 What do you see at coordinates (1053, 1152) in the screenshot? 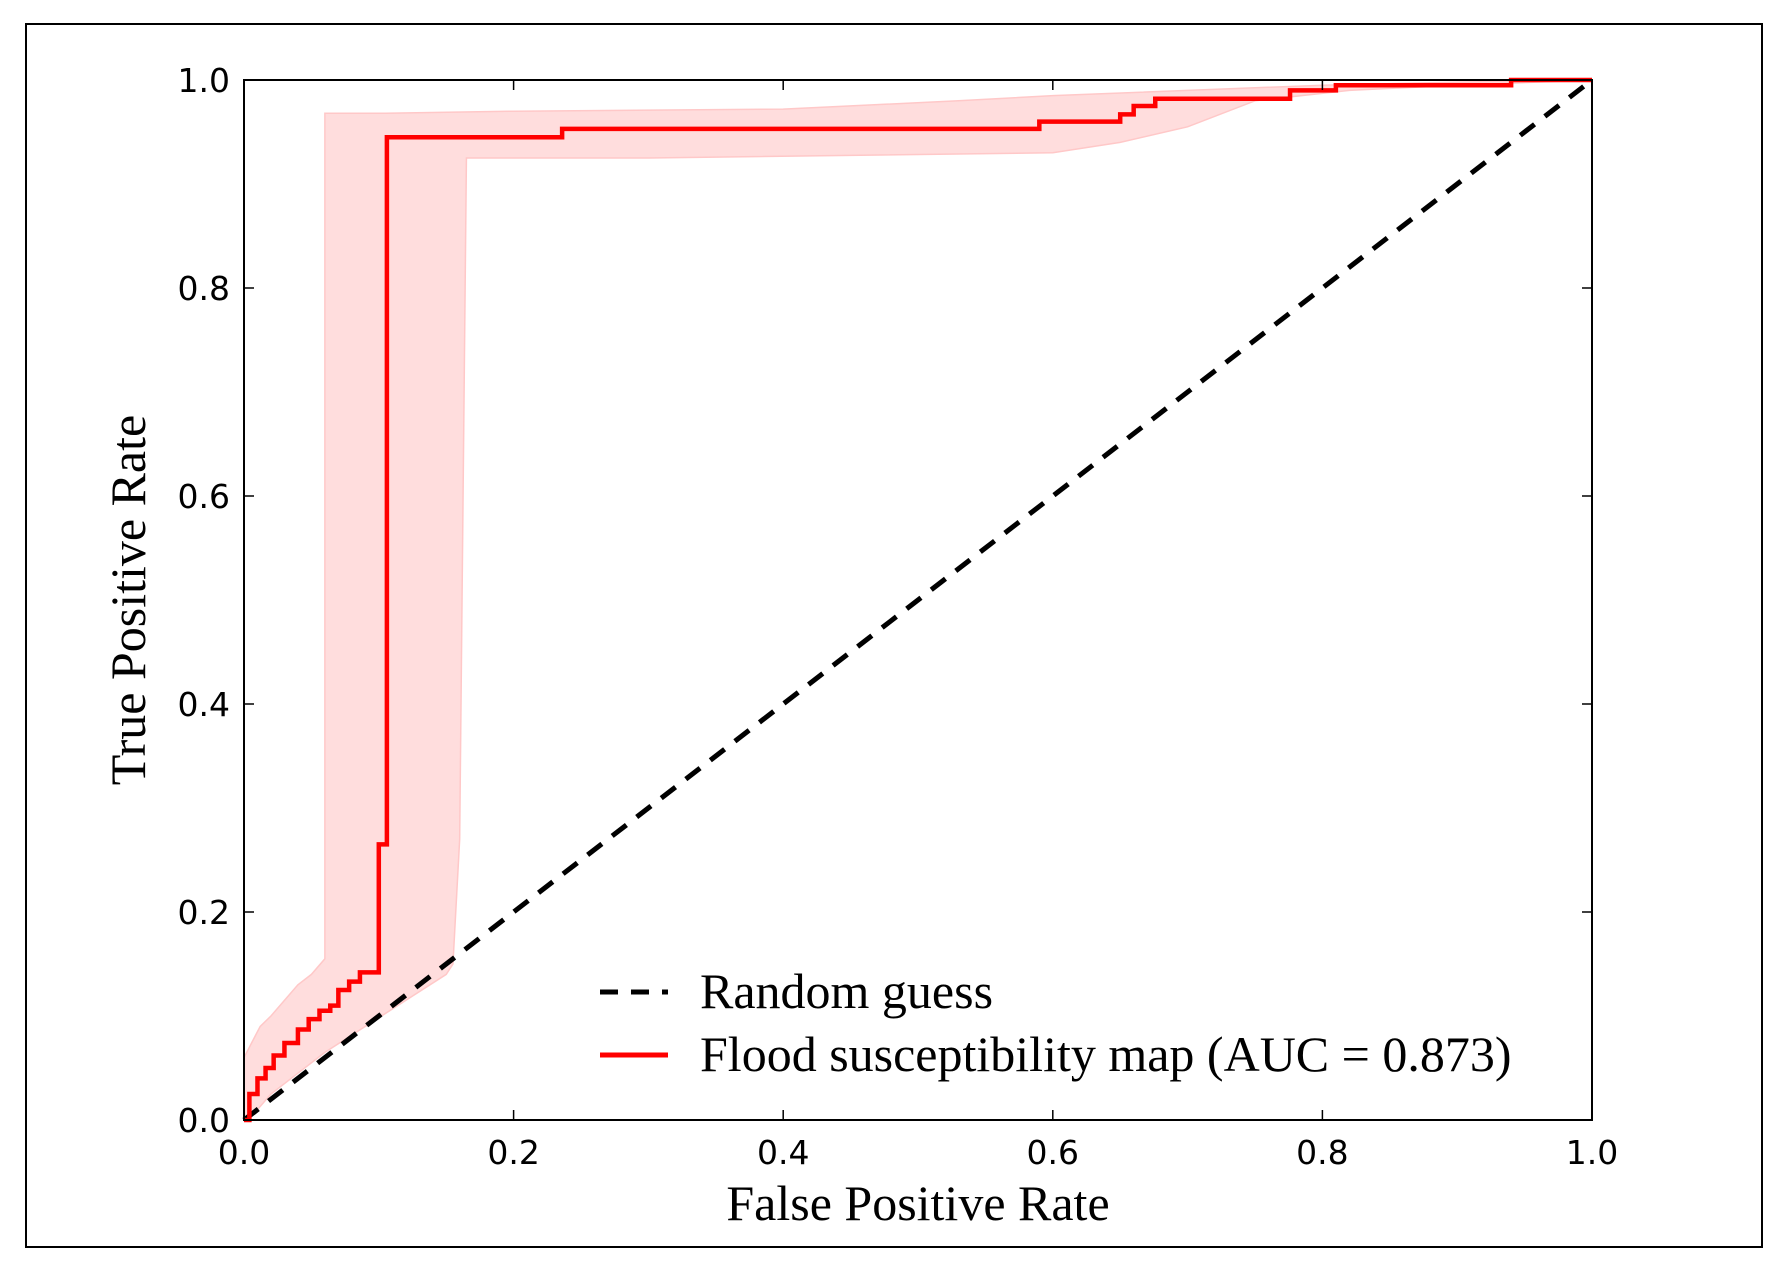
I see `x-tick-label: 0.6` at bounding box center [1053, 1152].